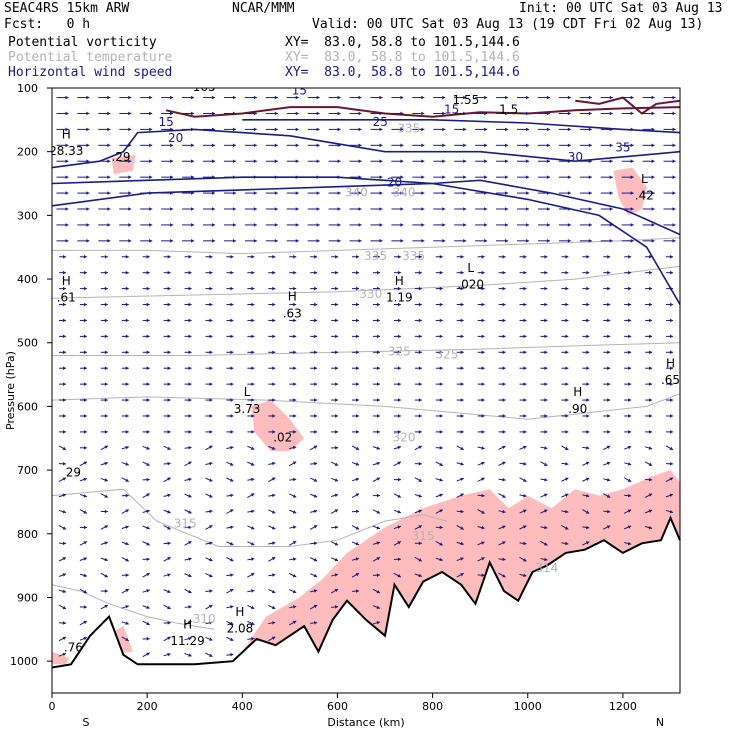  What do you see at coordinates (240, 629) in the screenshot?
I see `hl-value: 2.08` at bounding box center [240, 629].